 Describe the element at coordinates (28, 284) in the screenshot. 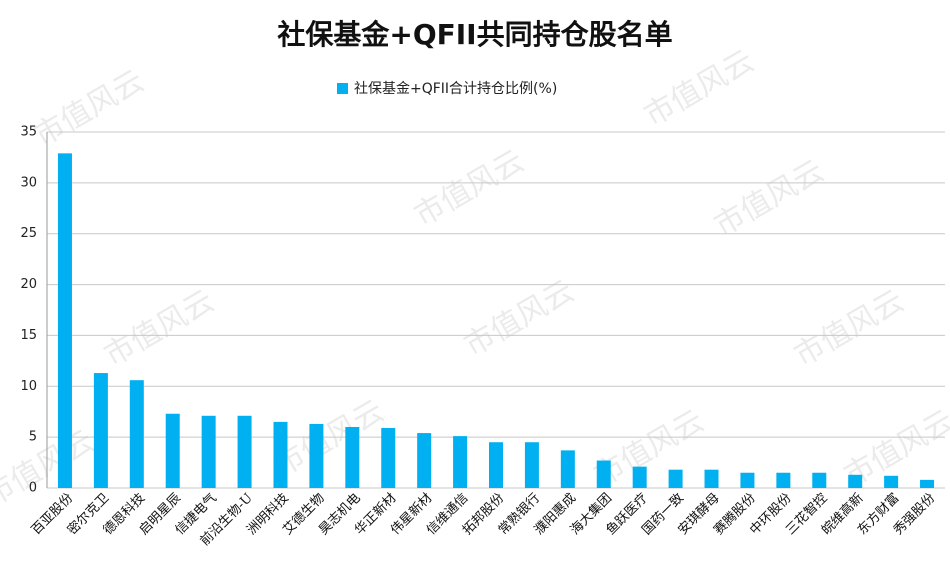

I see `y-tick-label: 20` at that location.